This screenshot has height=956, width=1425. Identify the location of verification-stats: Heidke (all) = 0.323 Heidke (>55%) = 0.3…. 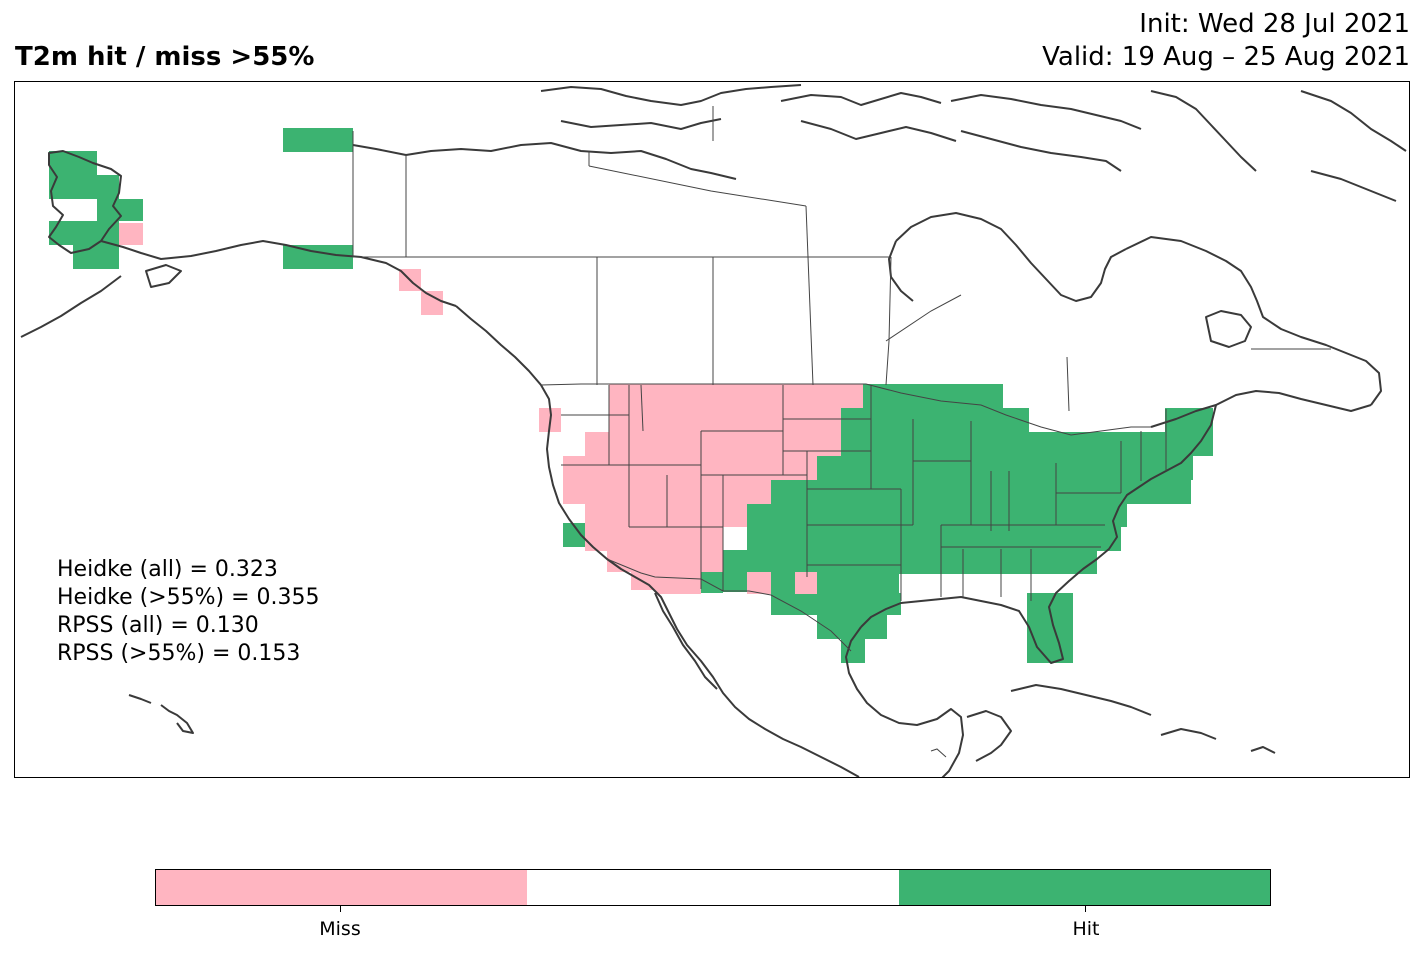
(188, 612).